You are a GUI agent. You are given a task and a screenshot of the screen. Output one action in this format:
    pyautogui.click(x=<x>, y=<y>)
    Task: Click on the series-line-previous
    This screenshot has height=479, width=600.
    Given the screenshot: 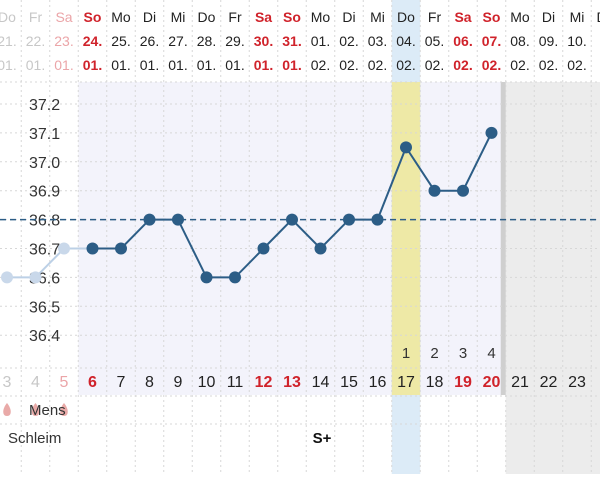 What is the action you would take?
    pyautogui.click(x=50, y=263)
    